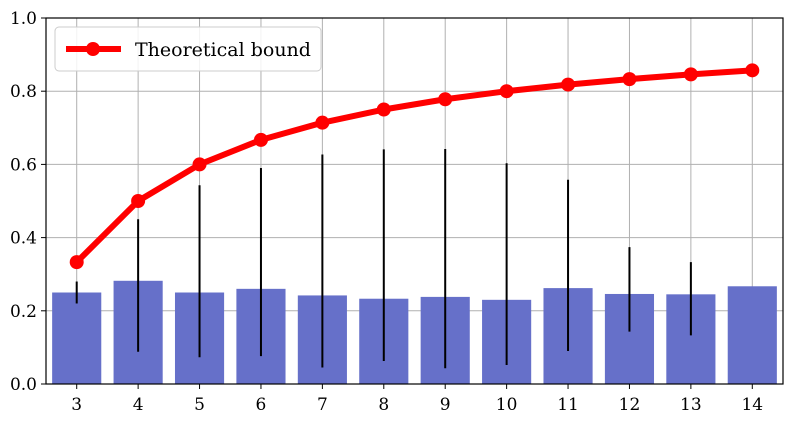 The height and width of the screenshot is (425, 793). What do you see at coordinates (752, 405) in the screenshot?
I see `x-tick-label: 14` at bounding box center [752, 405].